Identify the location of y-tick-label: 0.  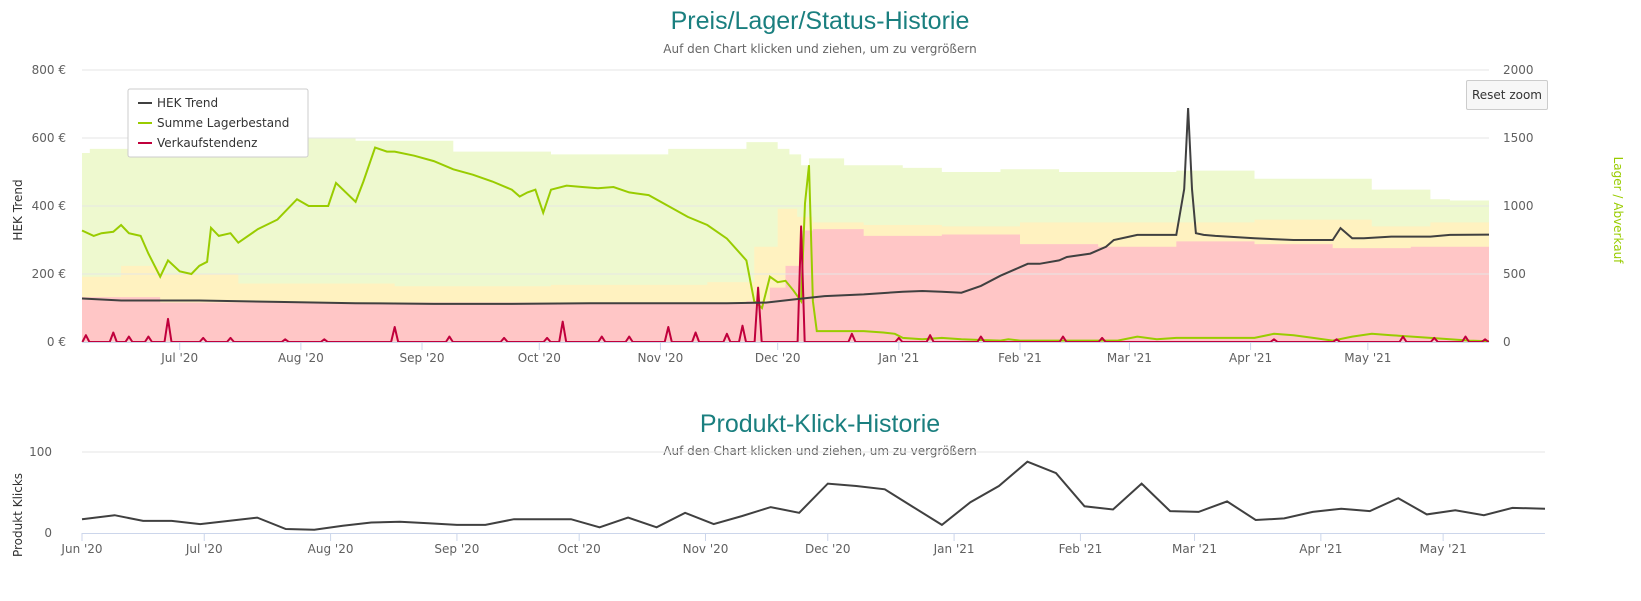
(48, 533).